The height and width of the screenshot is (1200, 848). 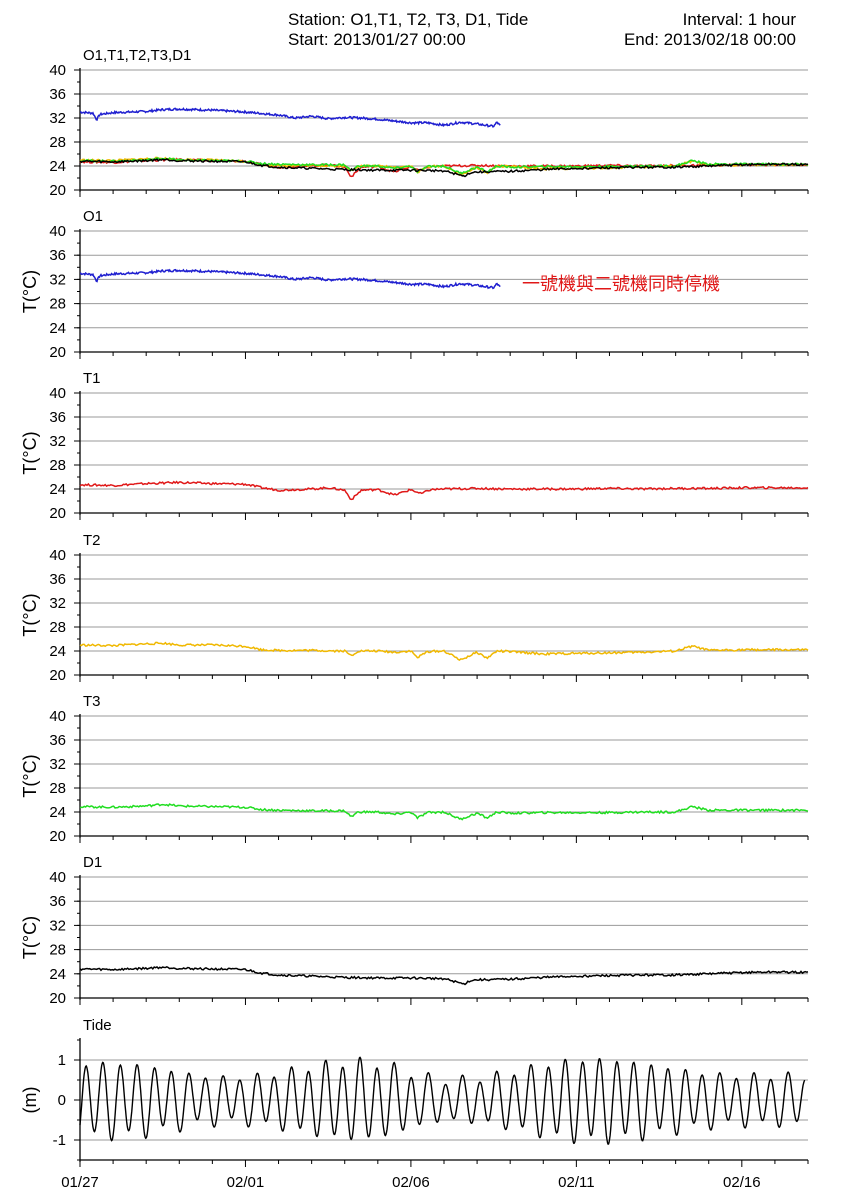 What do you see at coordinates (92, 701) in the screenshot?
I see `panel-title: T3` at bounding box center [92, 701].